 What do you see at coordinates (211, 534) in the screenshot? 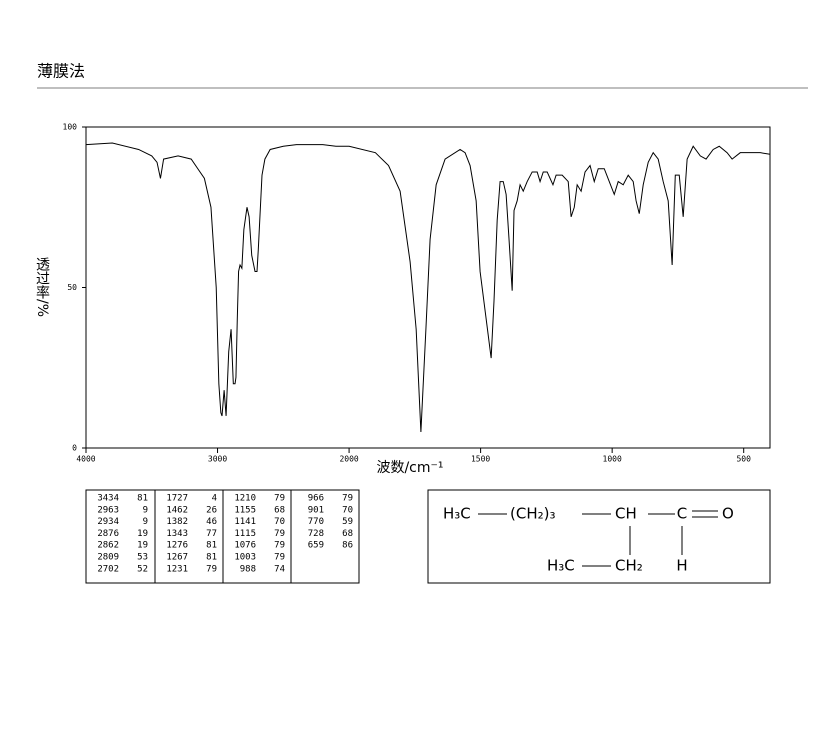
I see `peak-transmittance: 77` at bounding box center [211, 534].